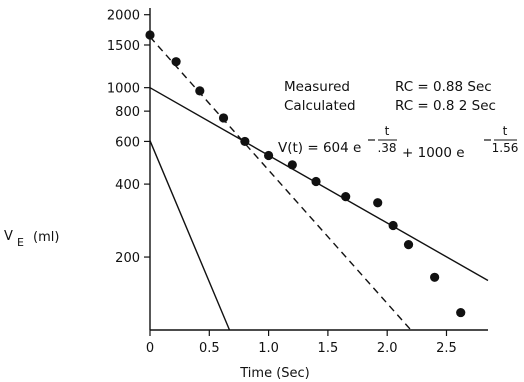 This screenshot has height=382, width=524. What do you see at coordinates (127, 185) in the screenshot?
I see `y-tick-label: 400` at bounding box center [127, 185].